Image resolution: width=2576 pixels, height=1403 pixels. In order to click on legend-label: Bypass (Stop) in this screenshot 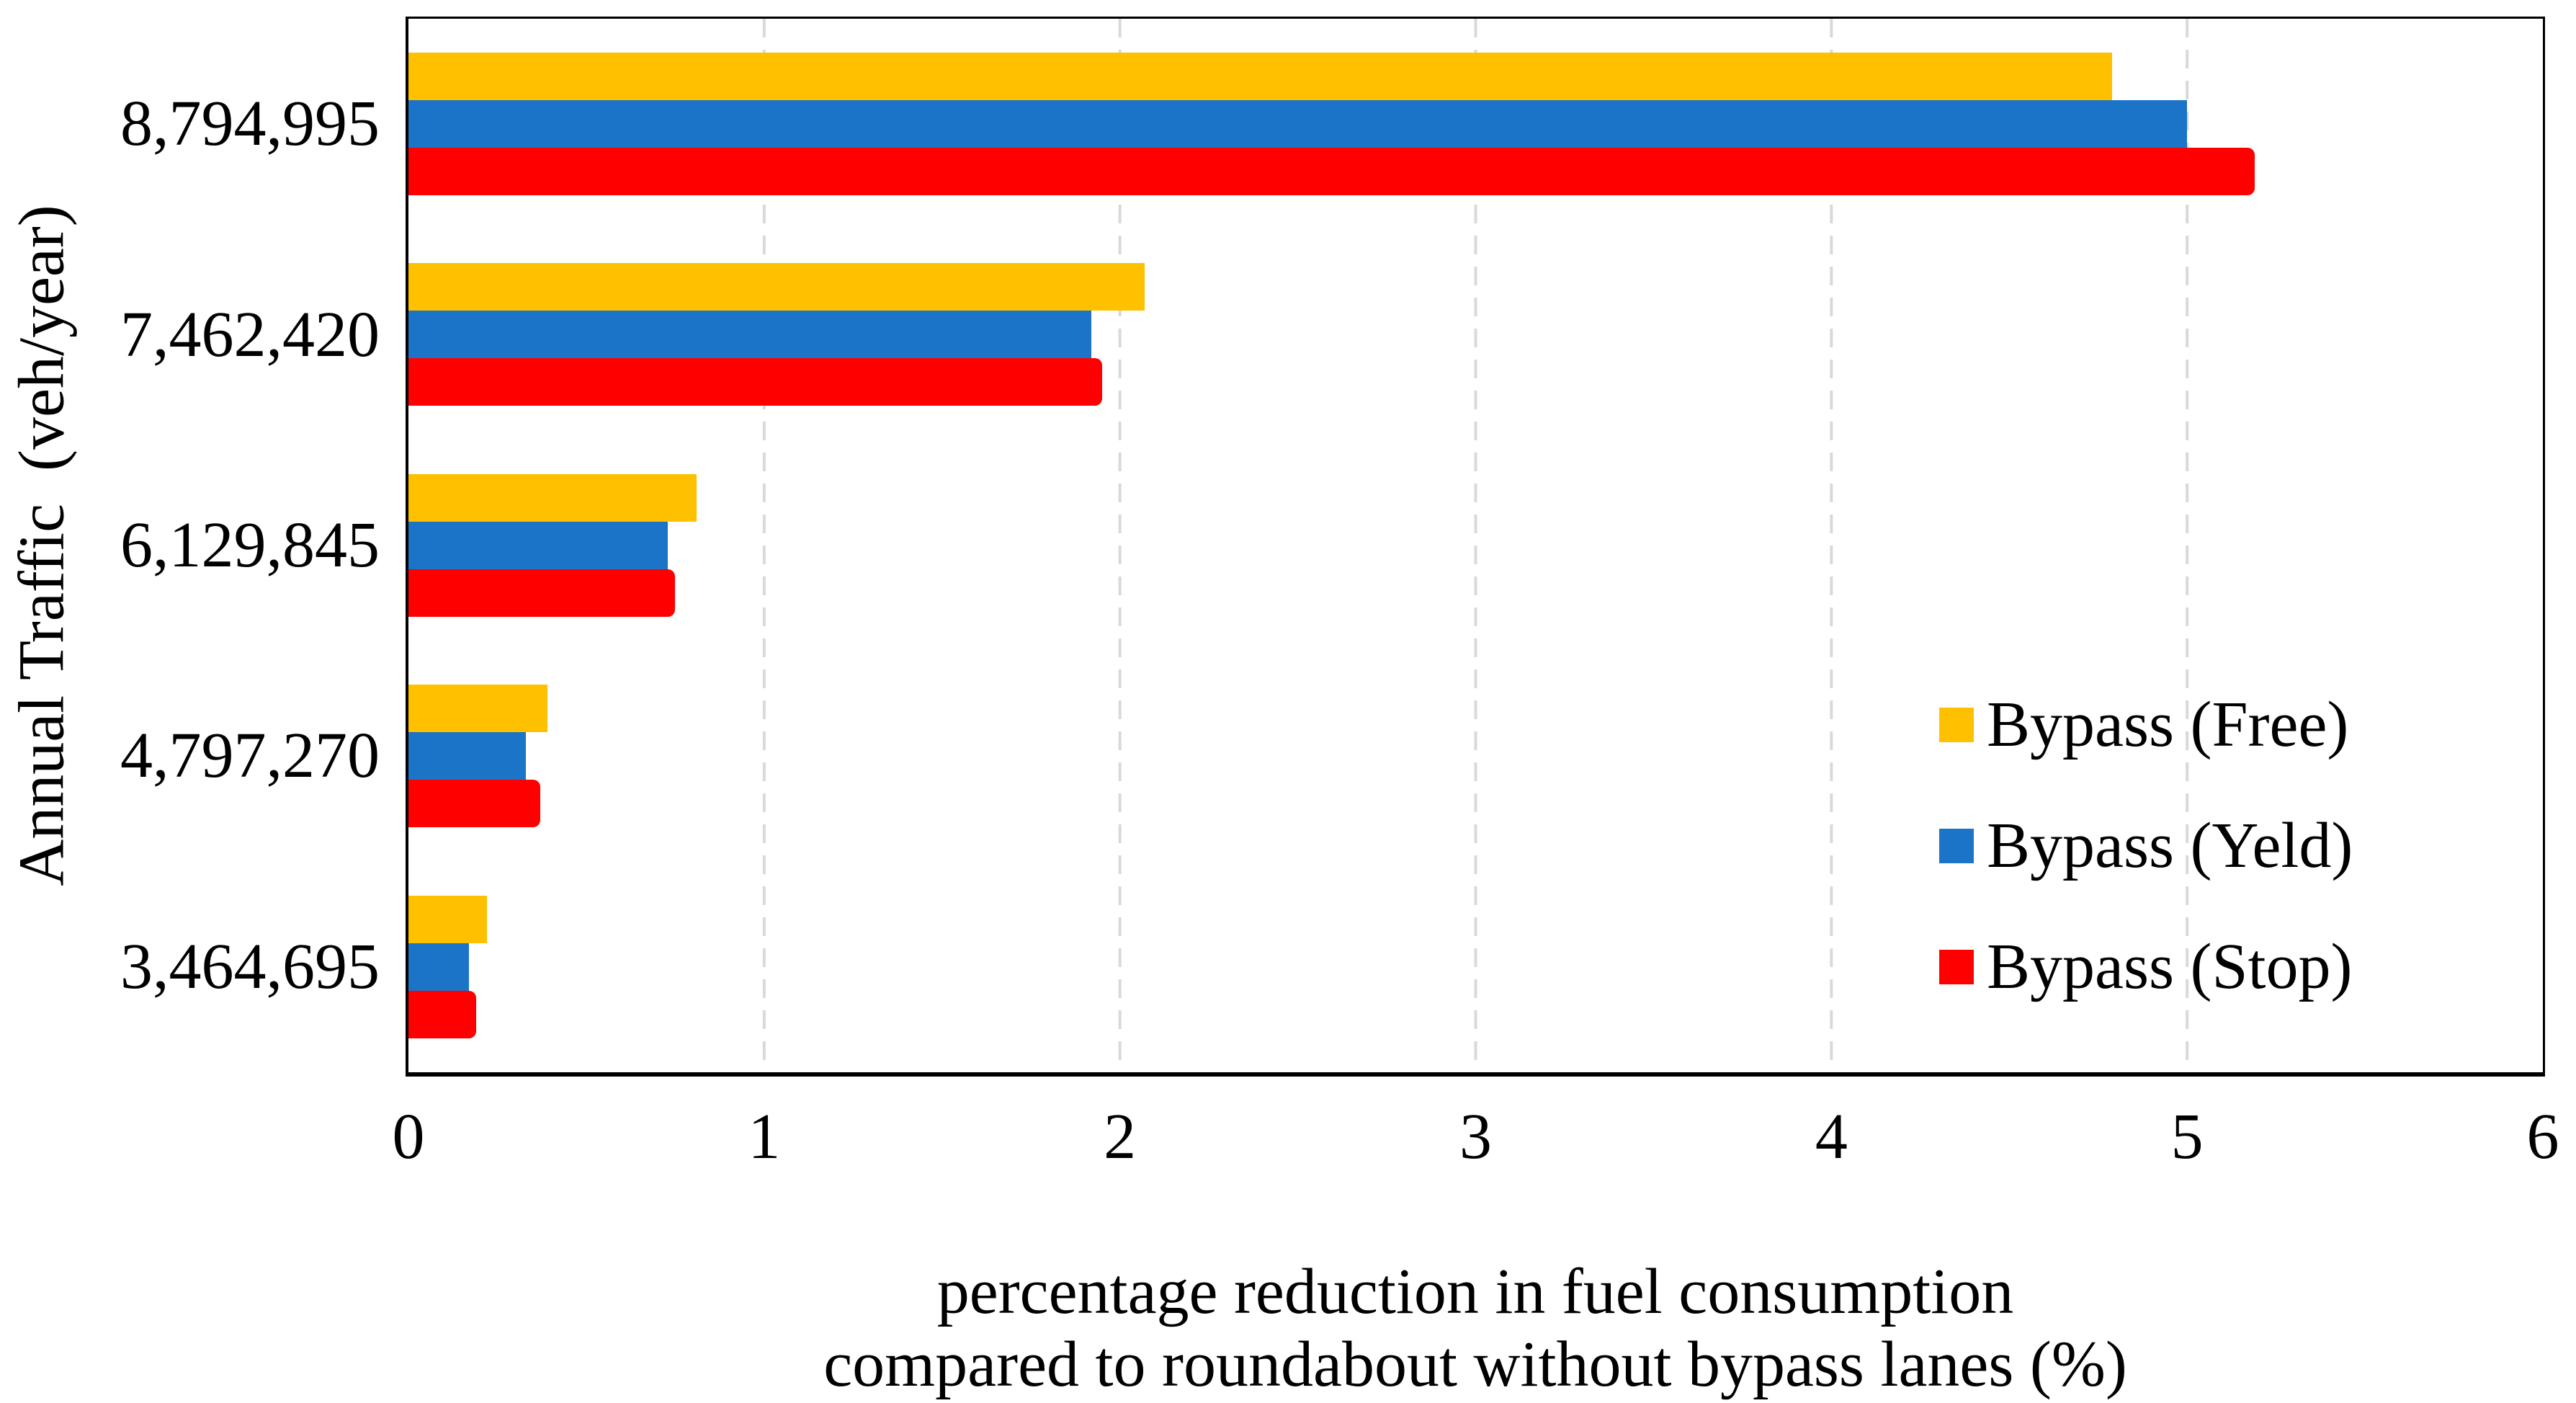, I will do `click(2170, 966)`.